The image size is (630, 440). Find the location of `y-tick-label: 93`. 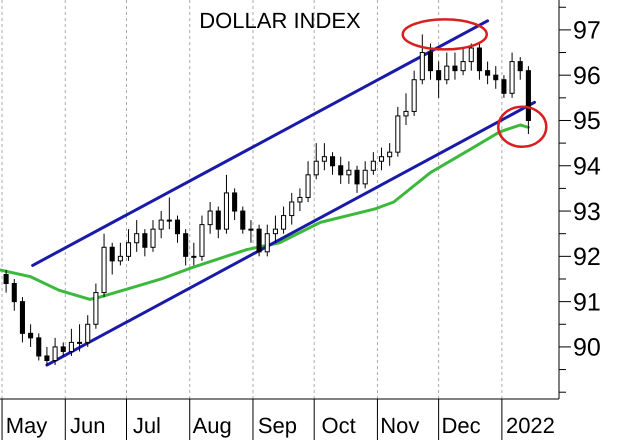

y-tick-label: 93 is located at coordinates (587, 212).